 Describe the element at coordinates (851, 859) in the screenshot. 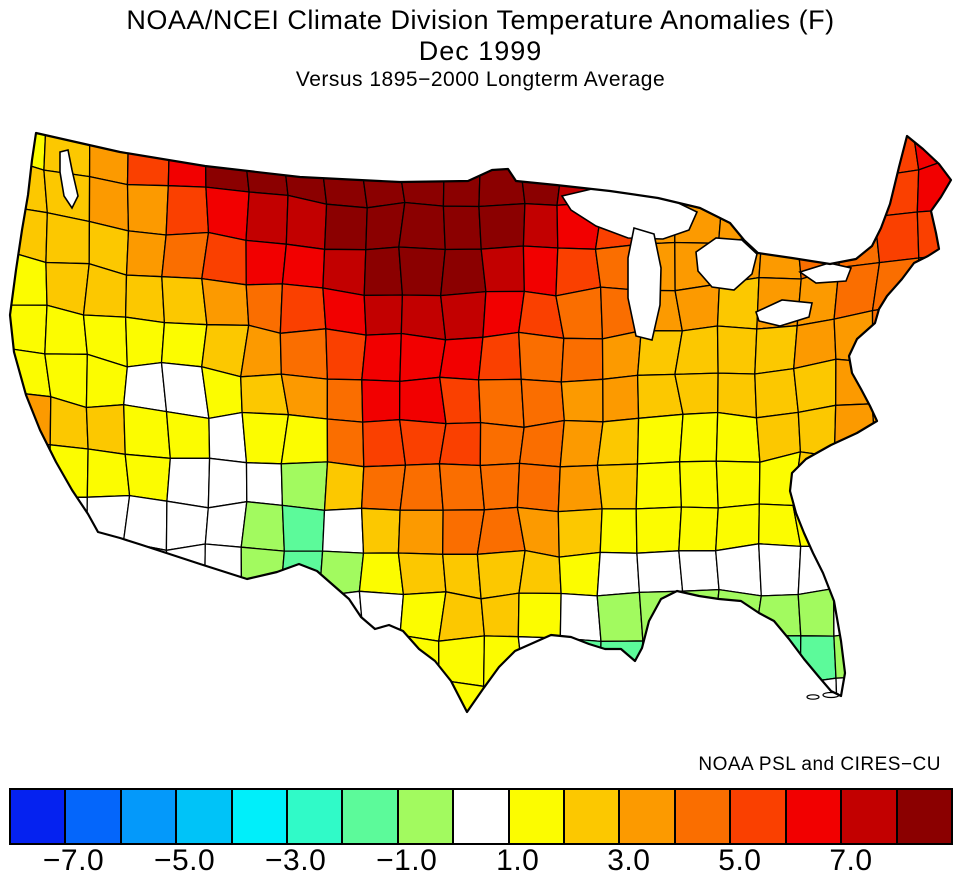

I see `colorbar-tick-label: 7.0` at that location.